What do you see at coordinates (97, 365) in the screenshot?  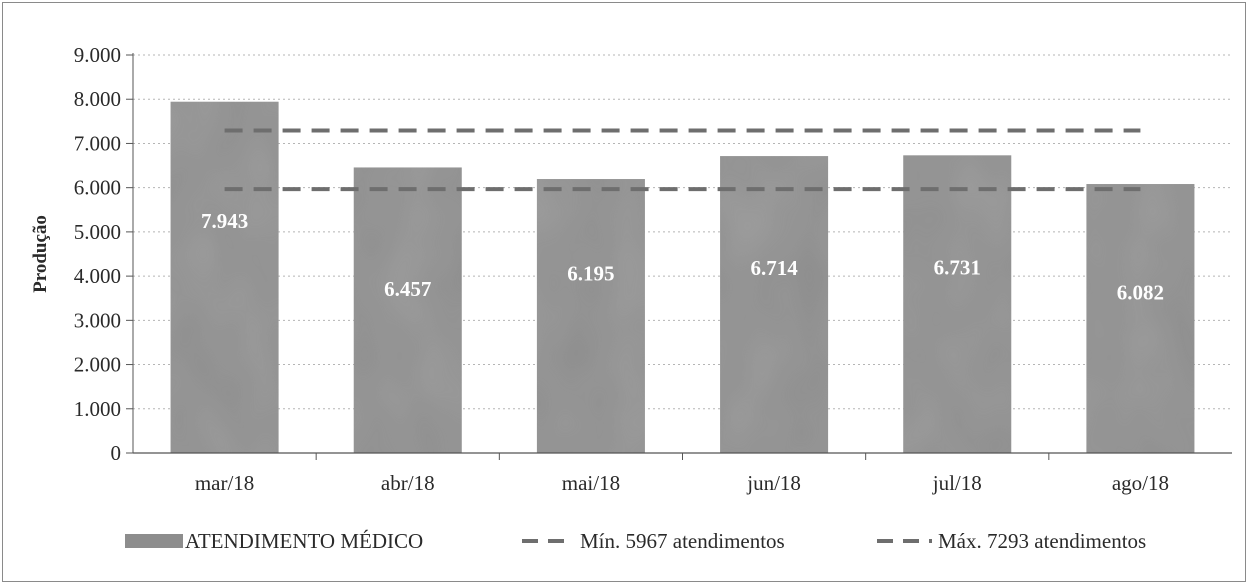 I see `y-tick-label: 2.000` at bounding box center [97, 365].